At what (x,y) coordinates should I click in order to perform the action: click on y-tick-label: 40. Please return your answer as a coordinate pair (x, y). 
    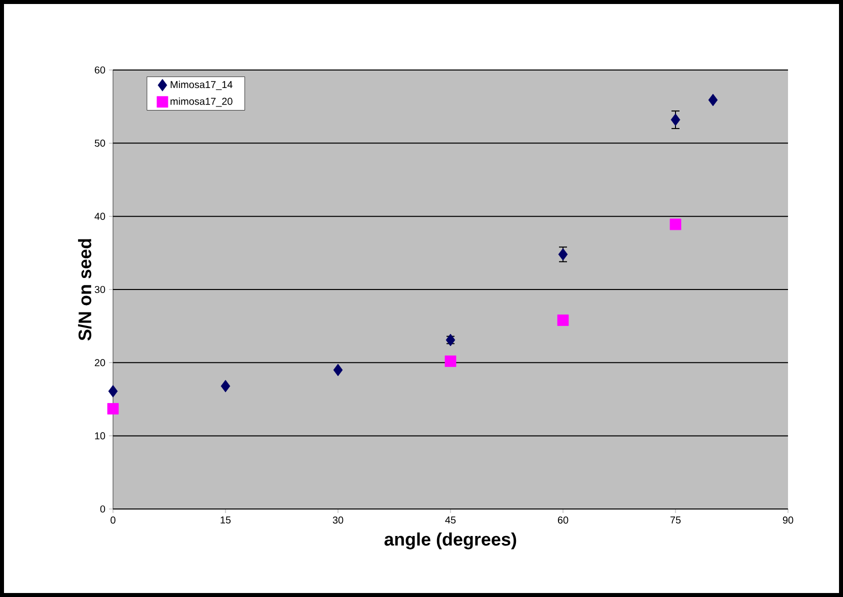
    Looking at the image, I should click on (100, 216).